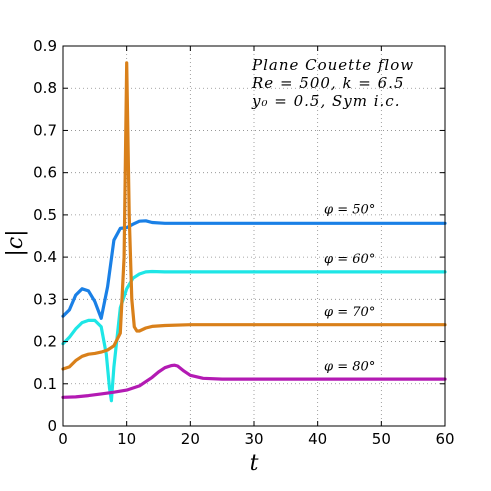 The height and width of the screenshot is (491, 491). Describe the element at coordinates (444, 439) in the screenshot. I see `x-tick-label: 60` at that location.